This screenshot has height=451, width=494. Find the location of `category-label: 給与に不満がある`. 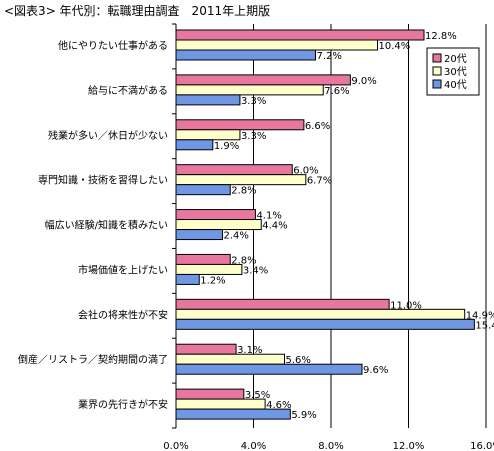

category-label: 給与に不満がある is located at coordinates (128, 90).